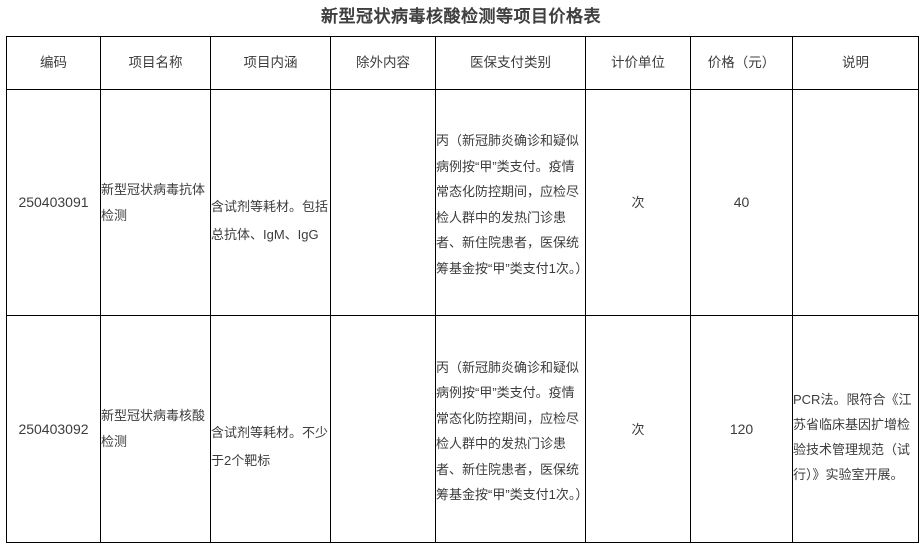 The width and height of the screenshot is (922, 551). I want to click on column-header-content: 项目内涵, so click(270, 63).